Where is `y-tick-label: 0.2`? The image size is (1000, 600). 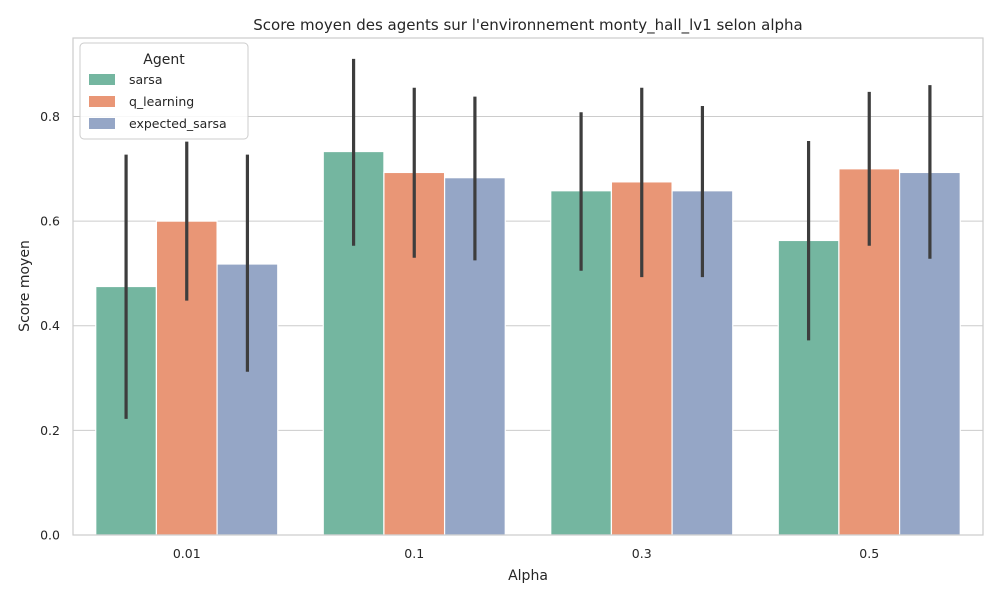 y-tick-label: 0.2 is located at coordinates (50, 430).